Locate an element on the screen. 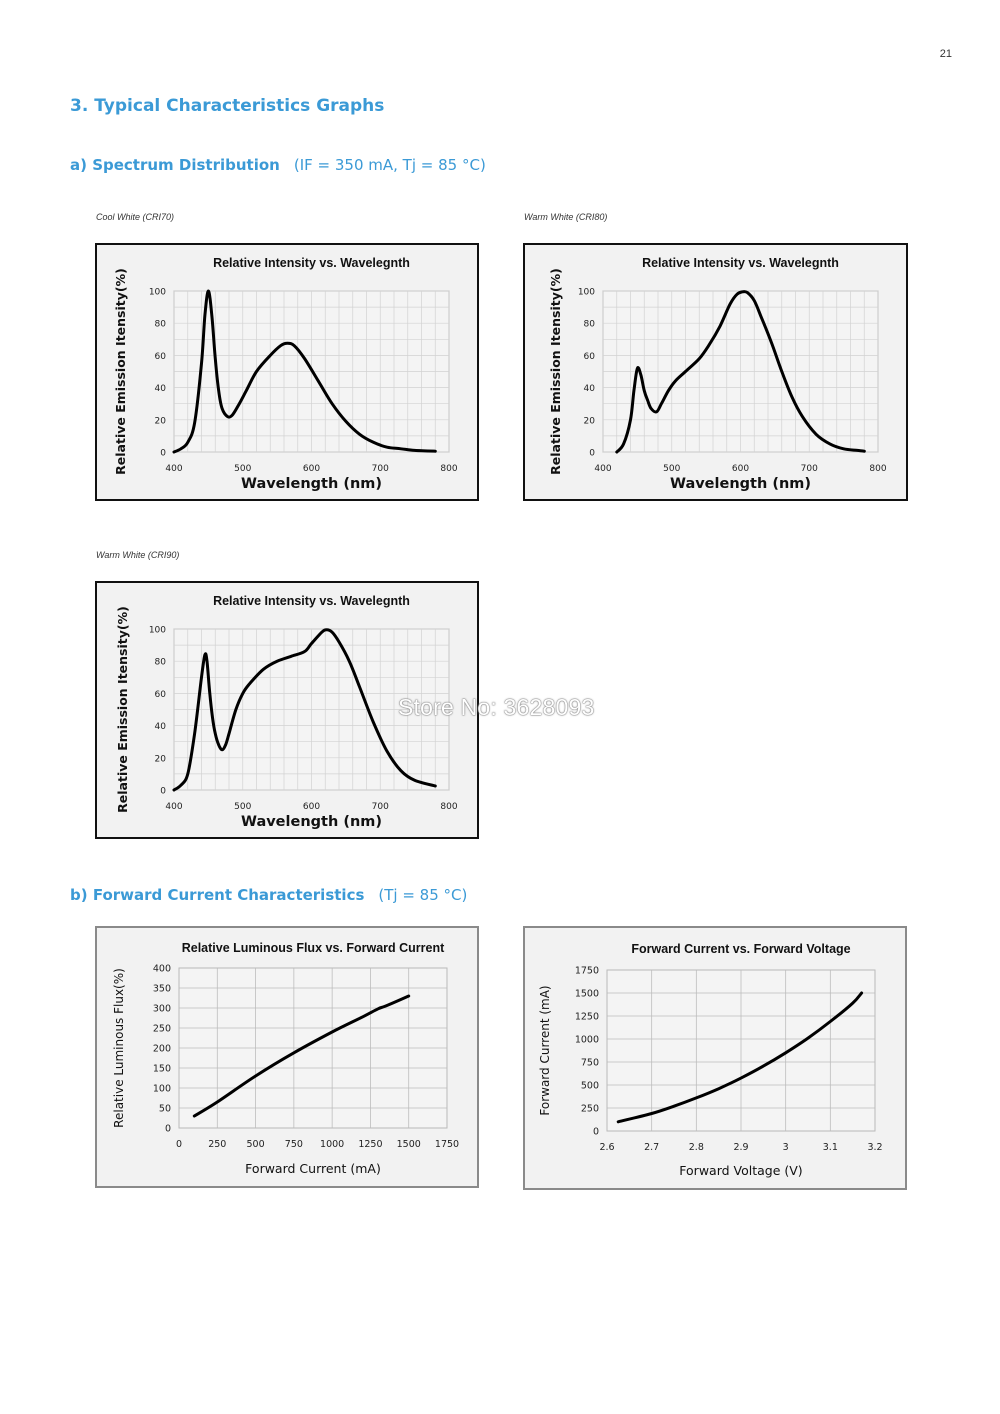 The width and height of the screenshot is (1000, 1414). y-tick-label: 50 is located at coordinates (165, 1109).